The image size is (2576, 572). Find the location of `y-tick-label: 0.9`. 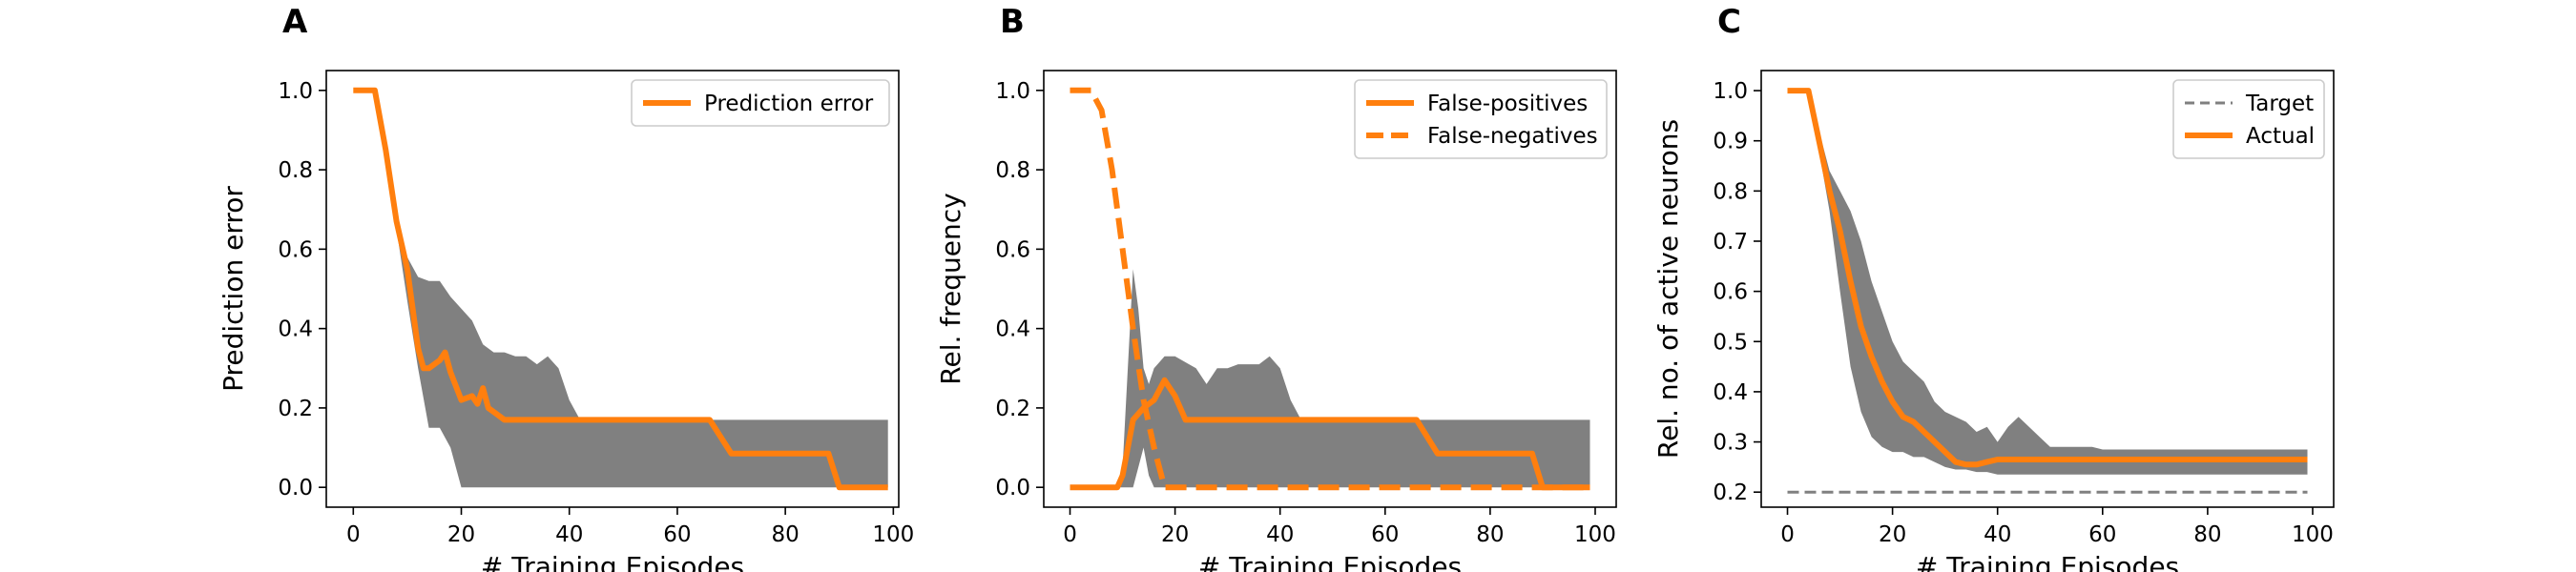

y-tick-label: 0.9 is located at coordinates (1730, 142).